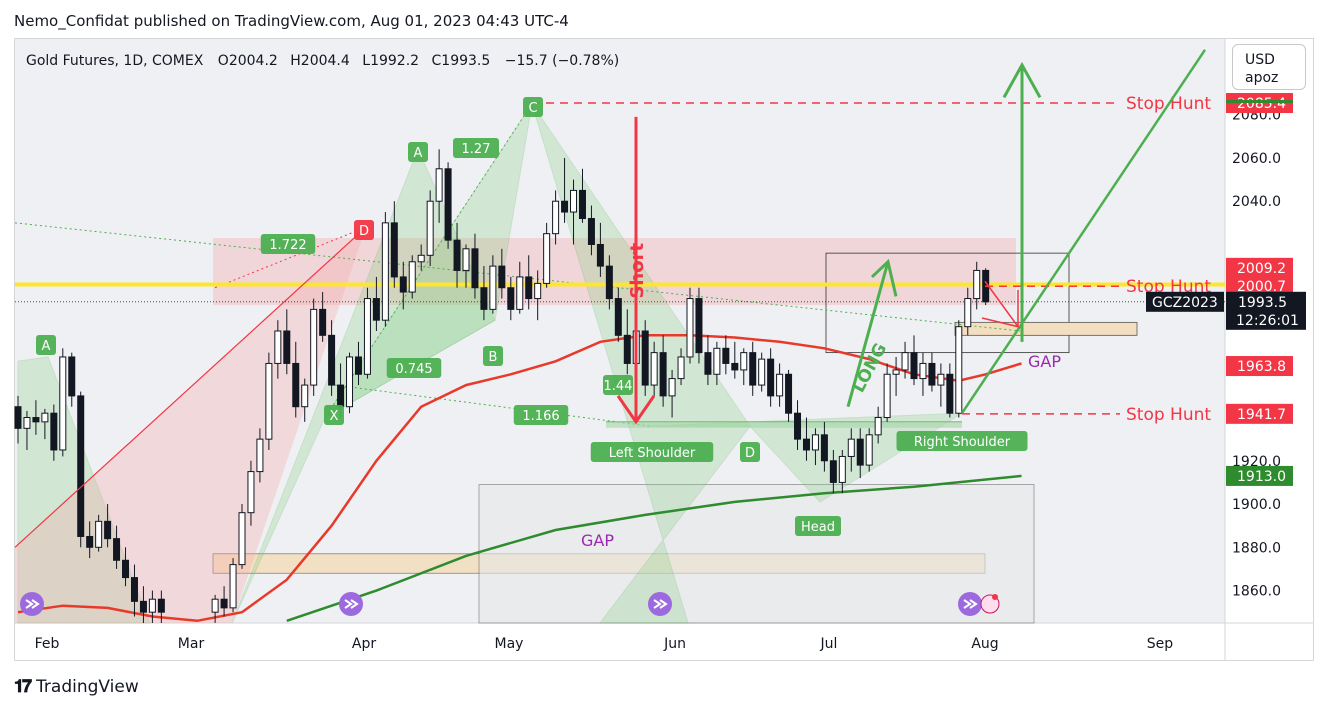 This screenshot has height=709, width=1328. I want to click on event-arrow-icon, so click(660, 604).